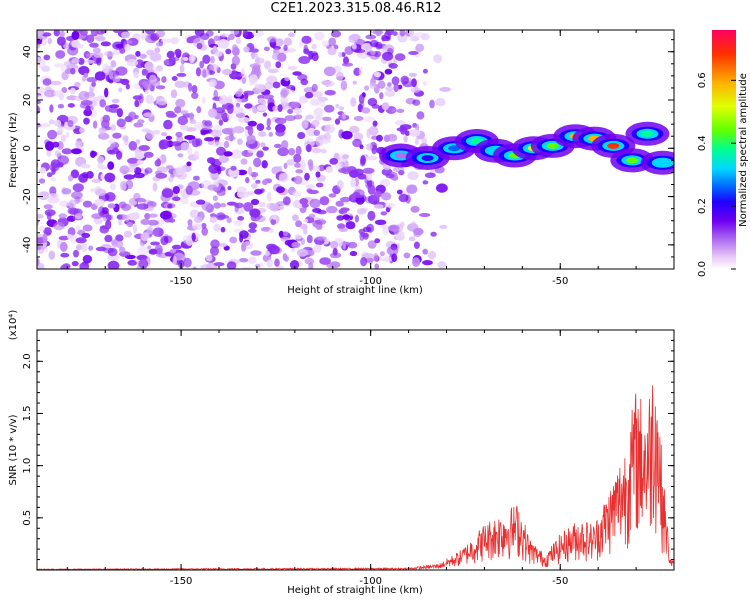 This screenshot has width=750, height=600. I want to click on y-tick-label: 1.5, so click(27, 414).